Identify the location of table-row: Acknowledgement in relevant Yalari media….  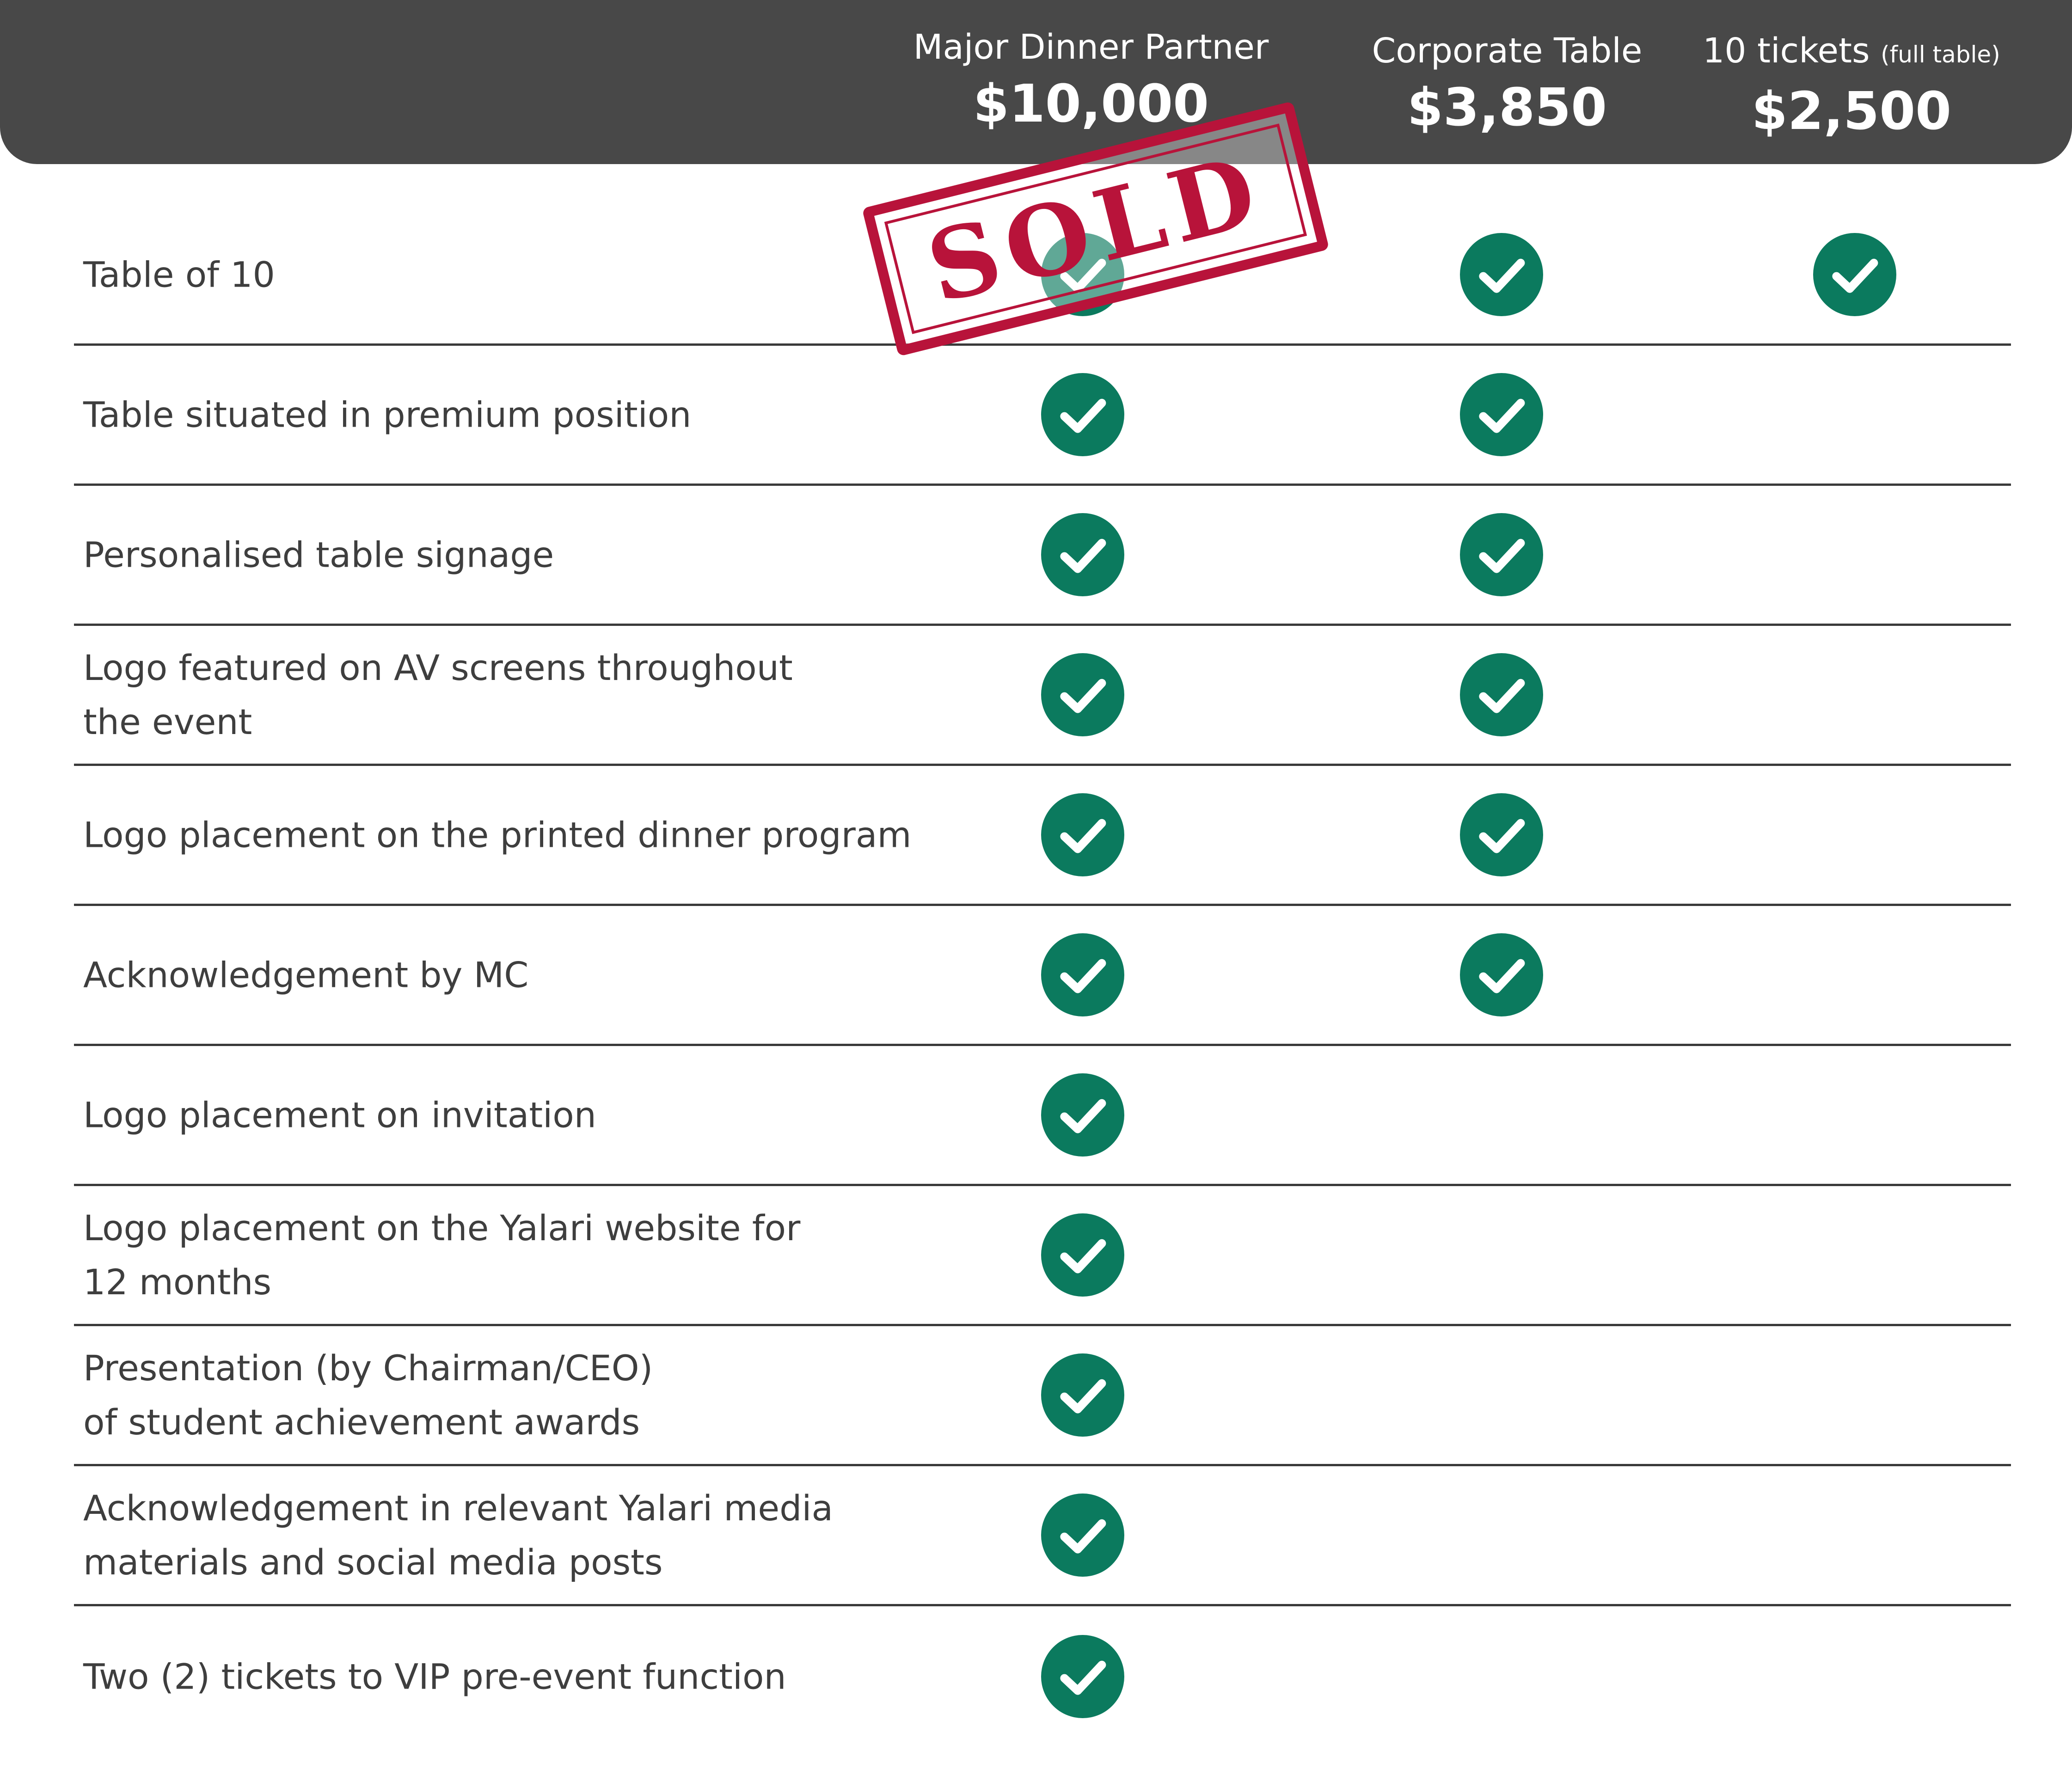
(1042, 1536).